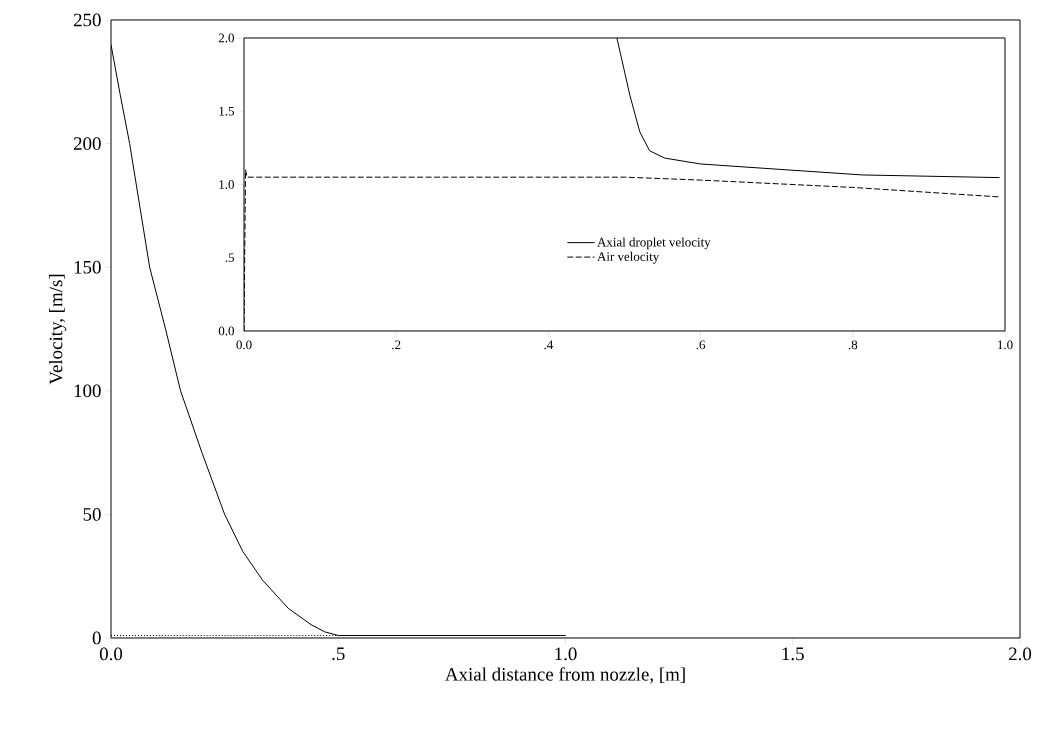 The height and width of the screenshot is (740, 1049). Describe the element at coordinates (226, 111) in the screenshot. I see `y-tick-label: 1.5` at that location.